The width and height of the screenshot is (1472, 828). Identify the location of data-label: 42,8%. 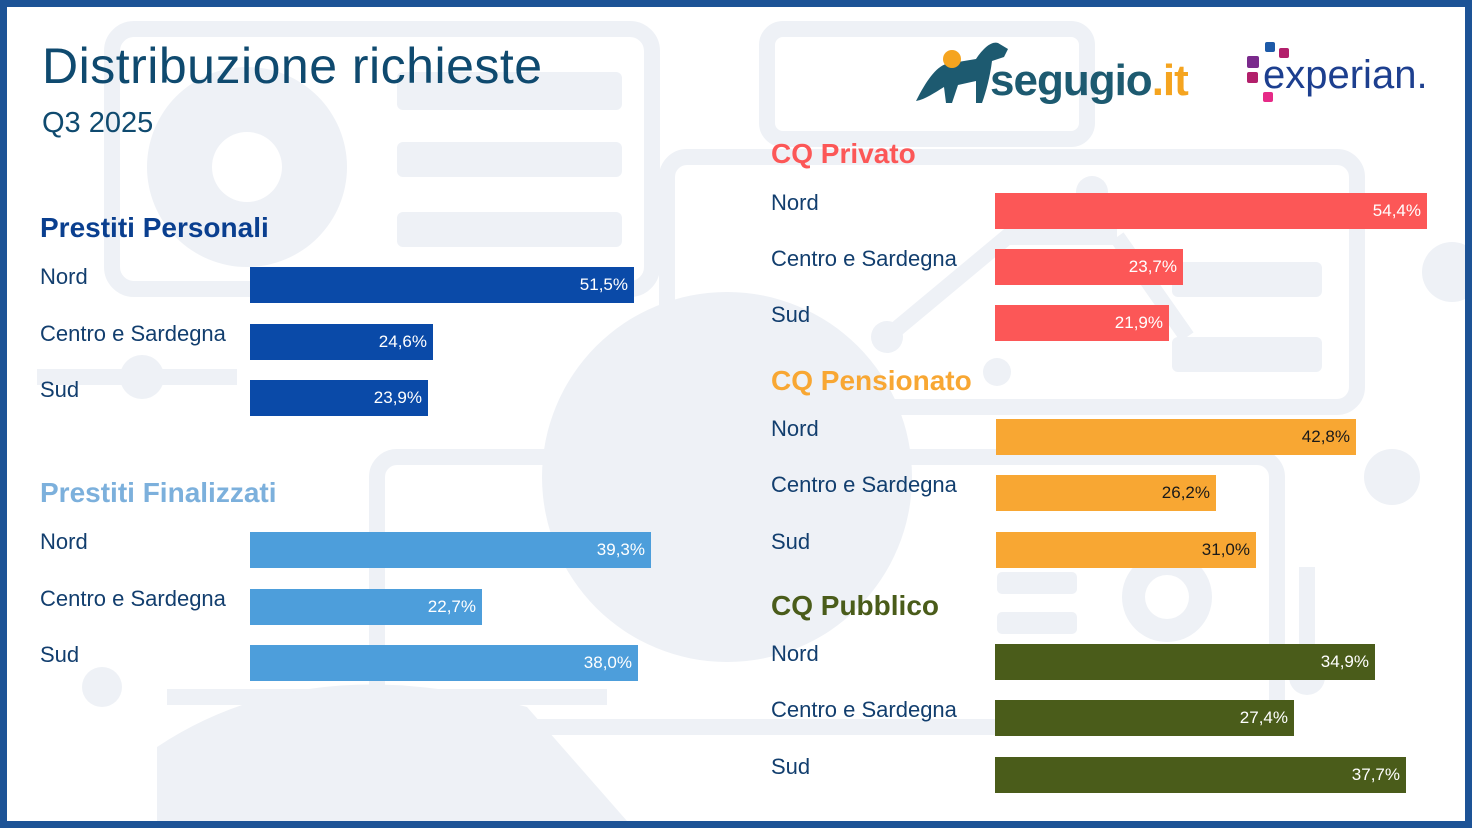
(1325, 436).